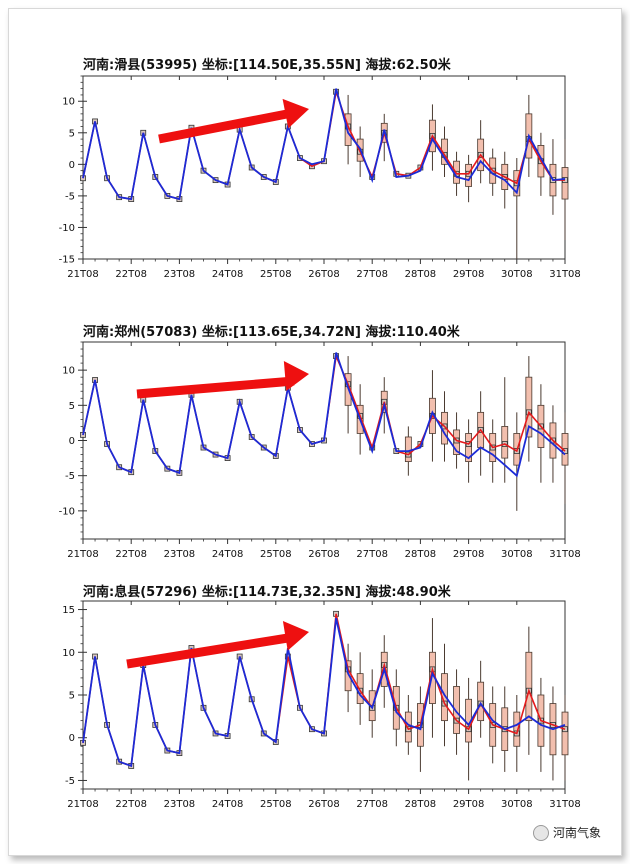  I want to click on y-tick-label: -15, so click(67, 260).